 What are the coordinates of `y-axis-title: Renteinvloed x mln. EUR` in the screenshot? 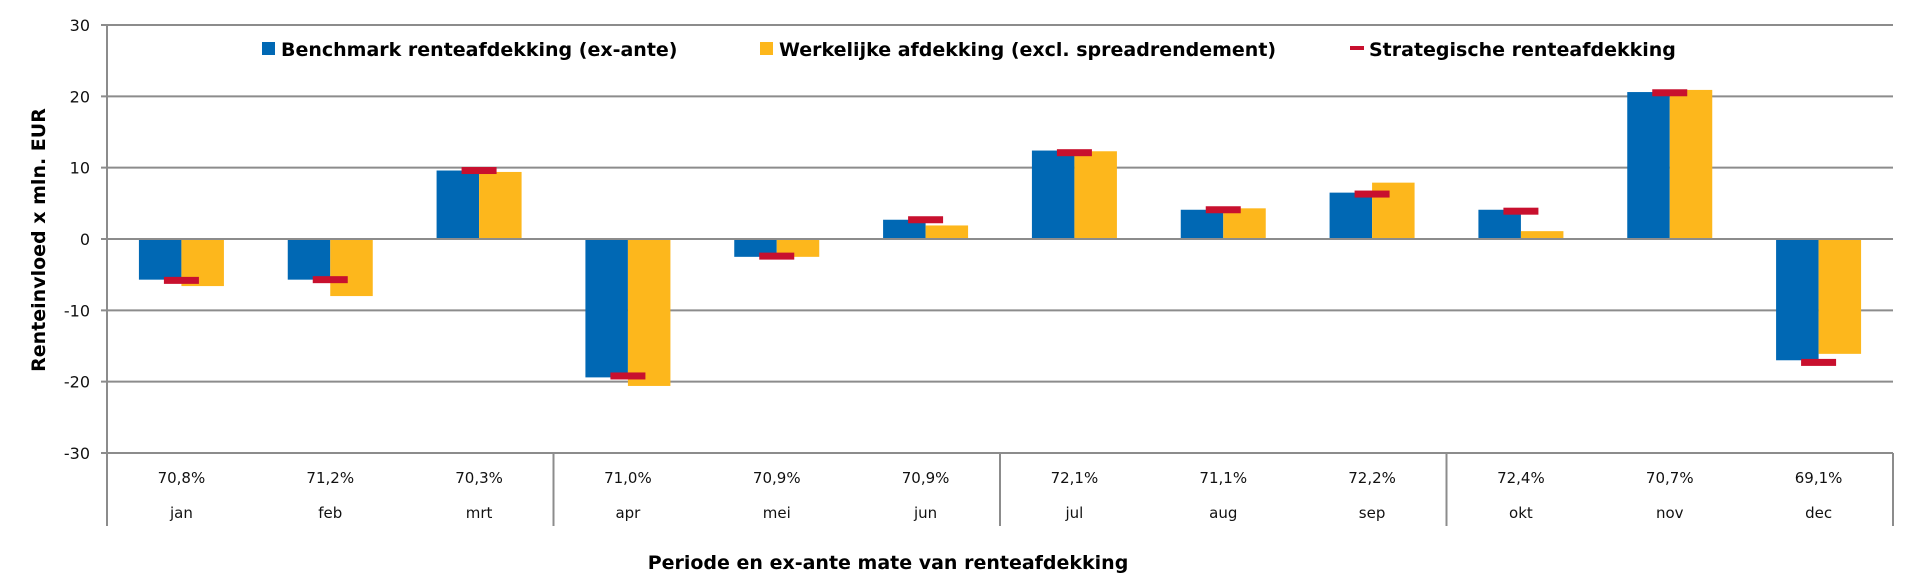 It's located at (39, 240).